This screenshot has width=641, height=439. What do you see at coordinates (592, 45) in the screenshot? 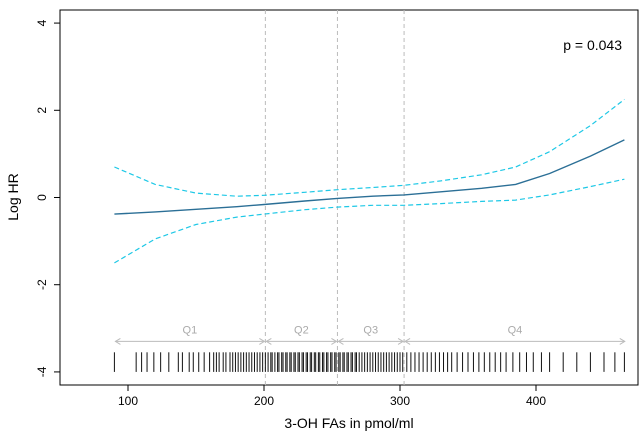
I see `p-value-annotation: p = 0.043` at bounding box center [592, 45].